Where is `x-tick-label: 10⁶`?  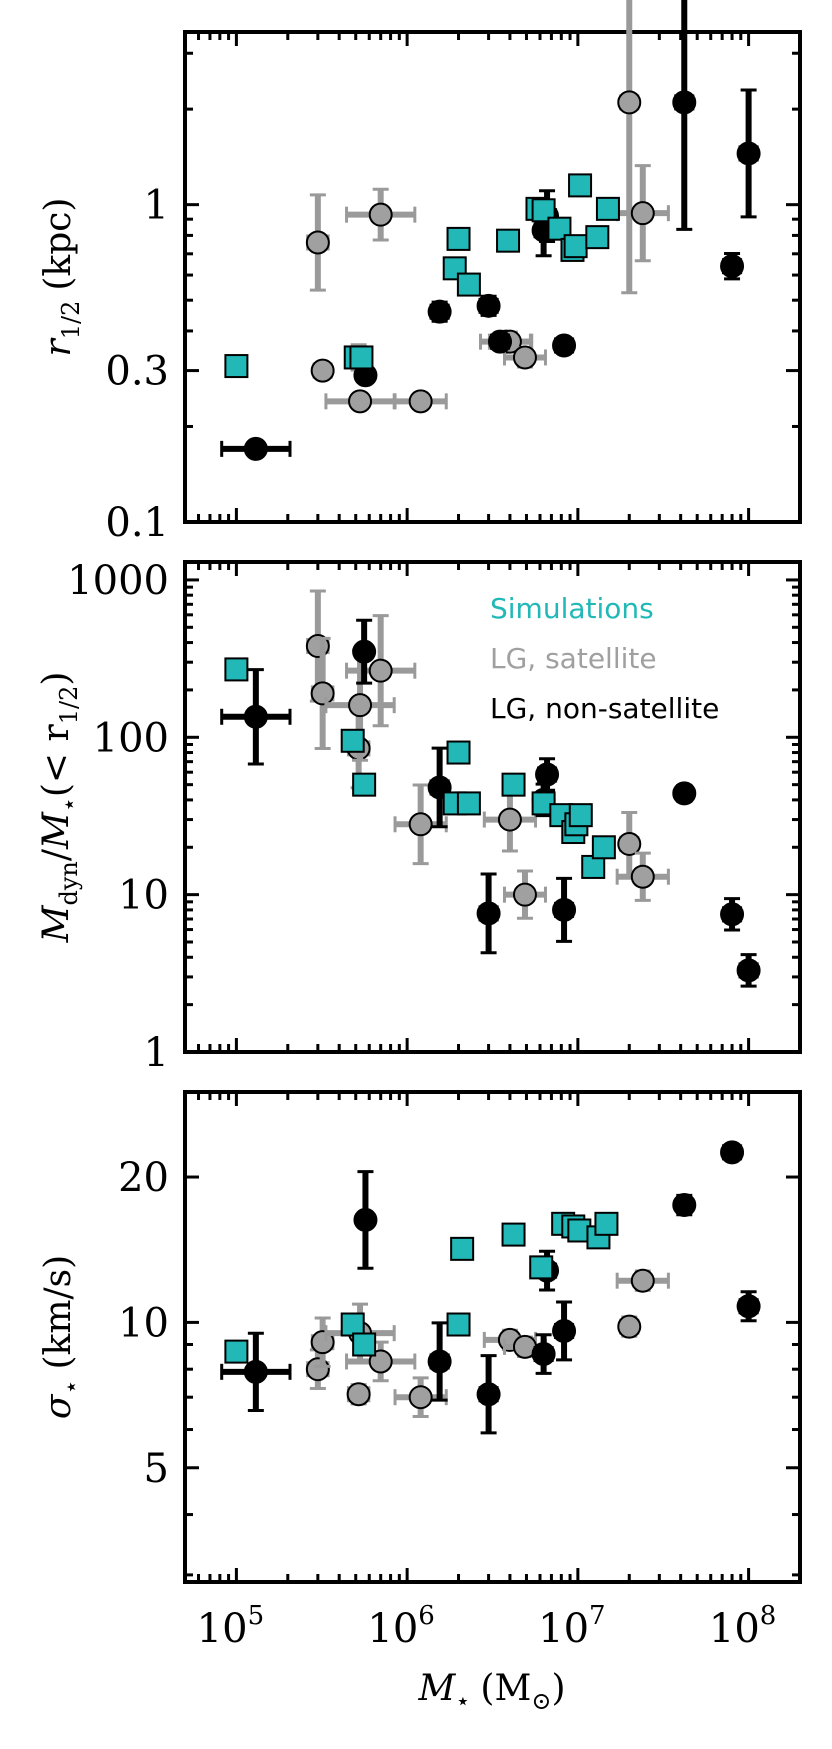
x-tick-label: 10⁶ is located at coordinates (400, 1626).